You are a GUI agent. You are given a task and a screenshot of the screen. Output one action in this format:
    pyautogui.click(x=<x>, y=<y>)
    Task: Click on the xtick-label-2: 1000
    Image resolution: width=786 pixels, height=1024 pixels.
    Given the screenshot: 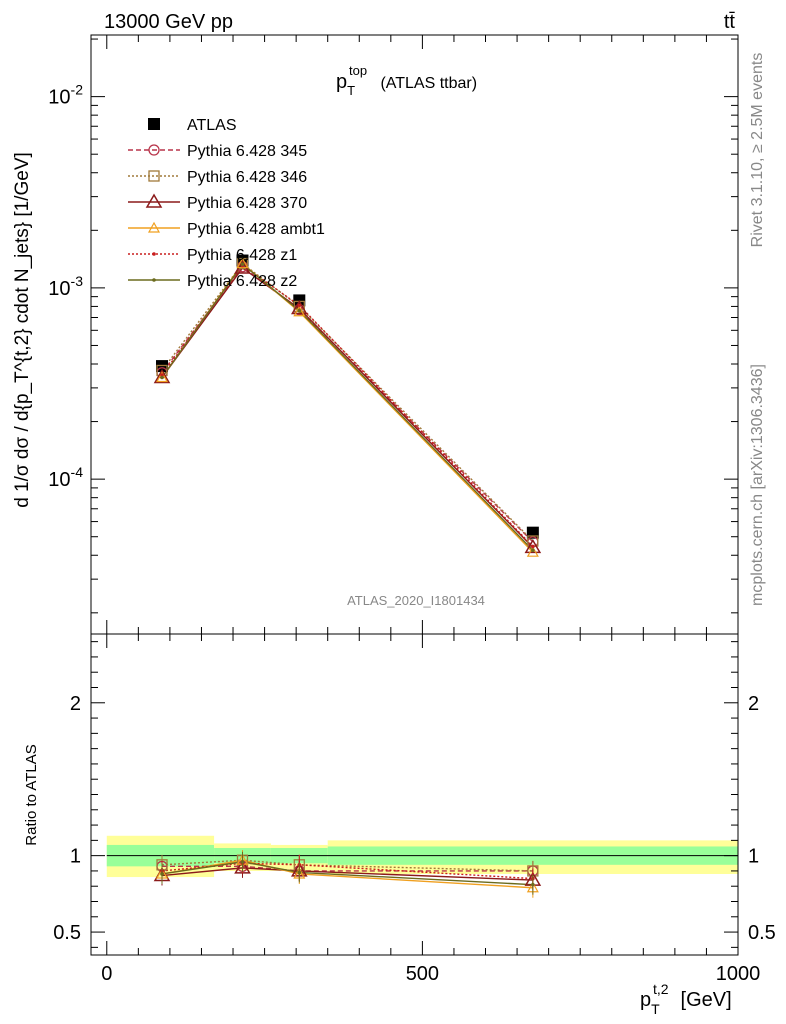 What is the action you would take?
    pyautogui.click(x=738, y=974)
    